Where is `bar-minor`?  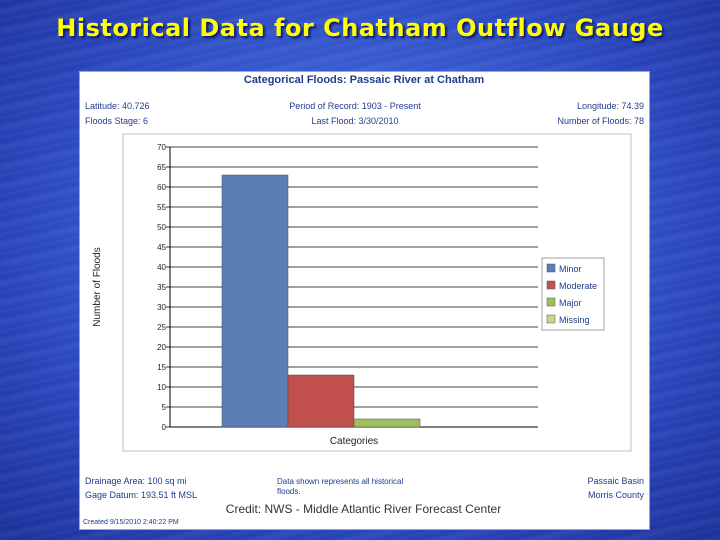 bar-minor is located at coordinates (255, 301).